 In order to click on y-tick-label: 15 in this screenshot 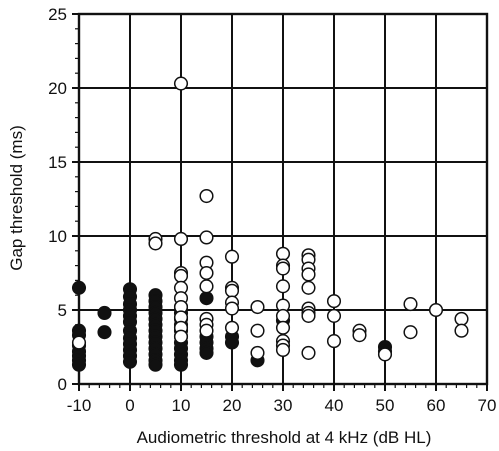, I will do `click(57, 162)`.